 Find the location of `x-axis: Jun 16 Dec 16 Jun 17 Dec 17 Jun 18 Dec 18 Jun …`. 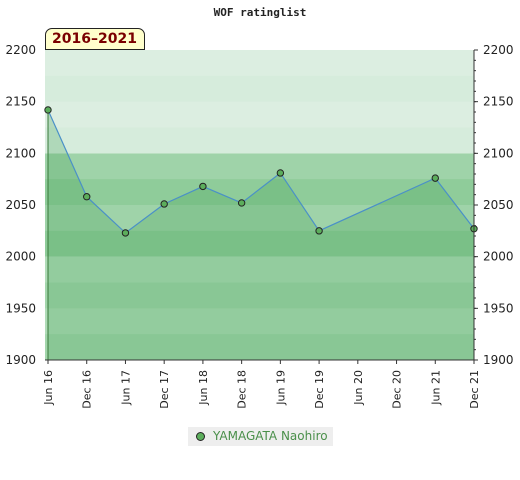

x-axis: Jun 16 Dec 16 Jun 17 Dec 17 Jun 18 Dec 18 Jun … is located at coordinates (261, 384).